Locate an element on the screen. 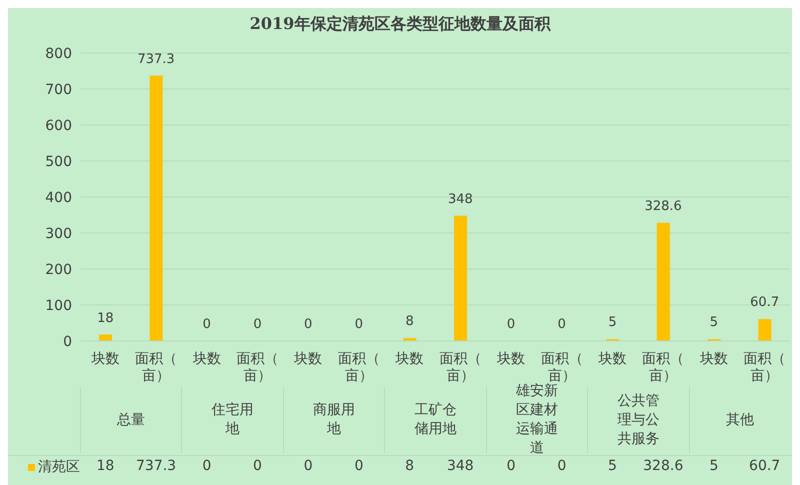 The height and width of the screenshot is (485, 800). y-tick-label: 600 is located at coordinates (58, 126).